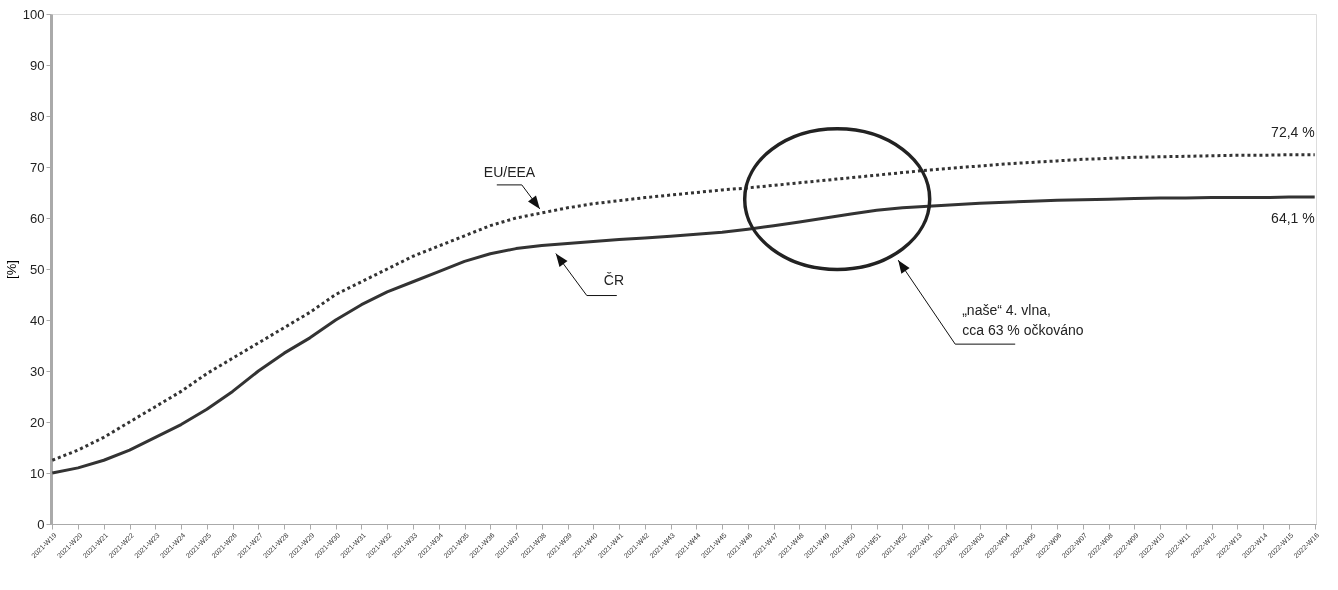 This screenshot has height=590, width=1338. I want to click on y-axis-title: [%], so click(11, 269).